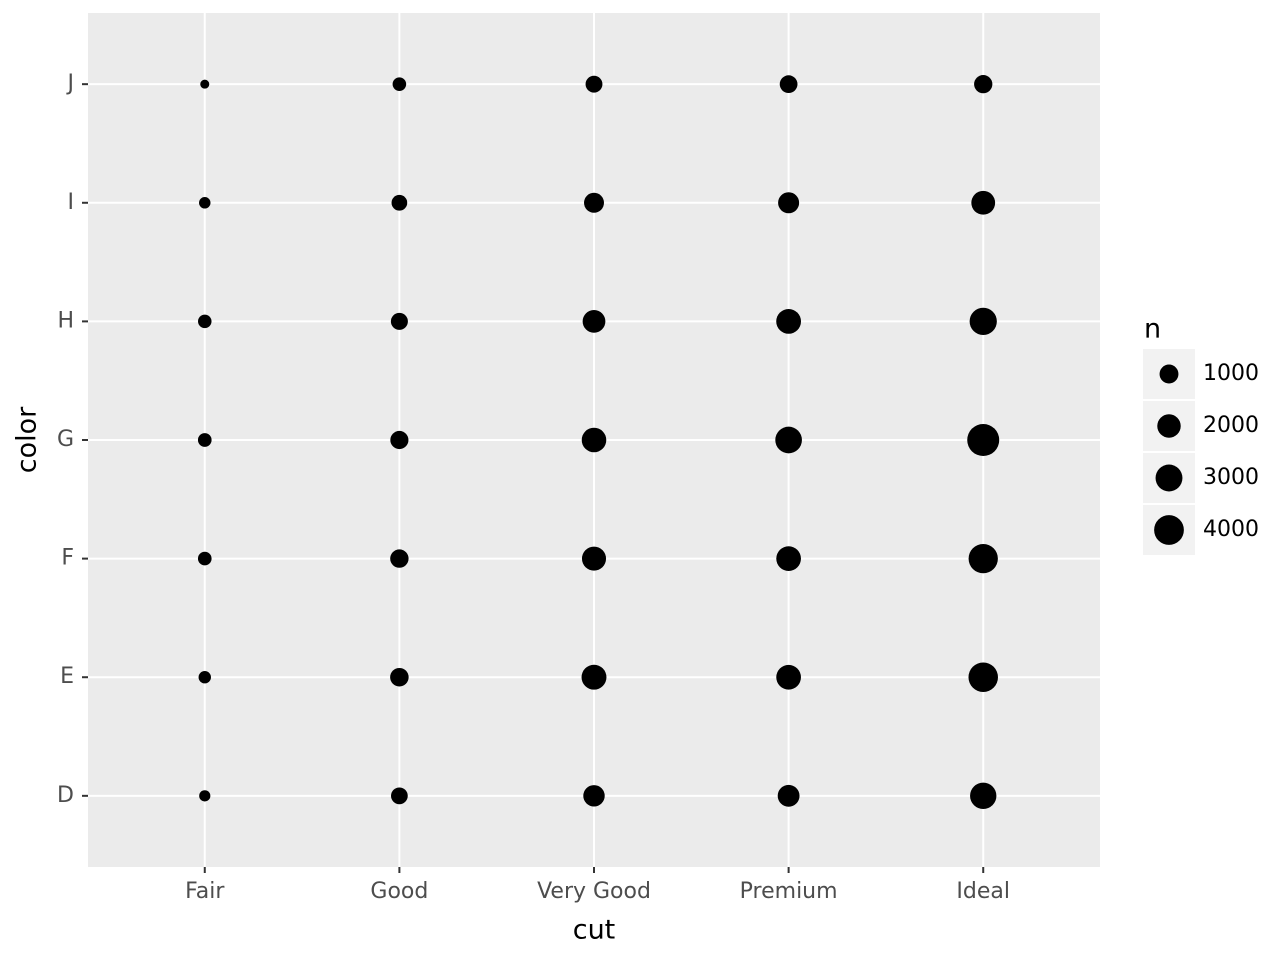 The width and height of the screenshot is (1280, 960). What do you see at coordinates (1231, 425) in the screenshot?
I see `legend-label: 2000` at bounding box center [1231, 425].